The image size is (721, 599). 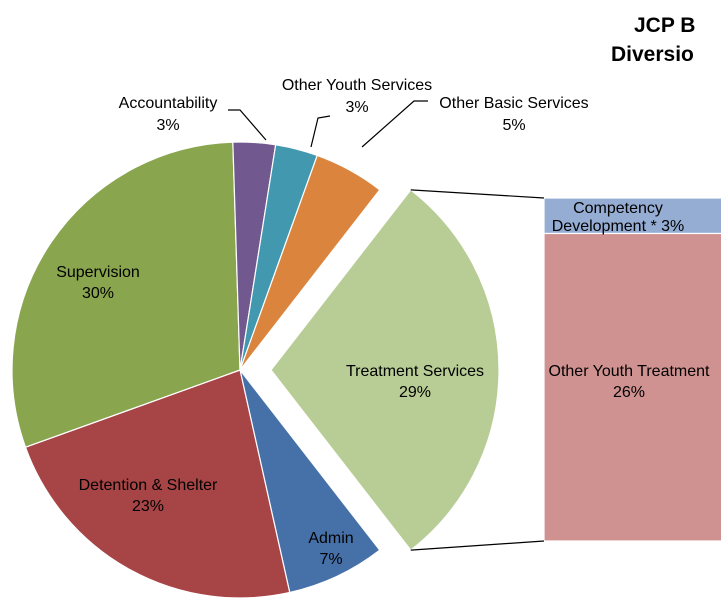 I want to click on slice-label-treatment-services: Treatment Services 29%, so click(x=415, y=382).